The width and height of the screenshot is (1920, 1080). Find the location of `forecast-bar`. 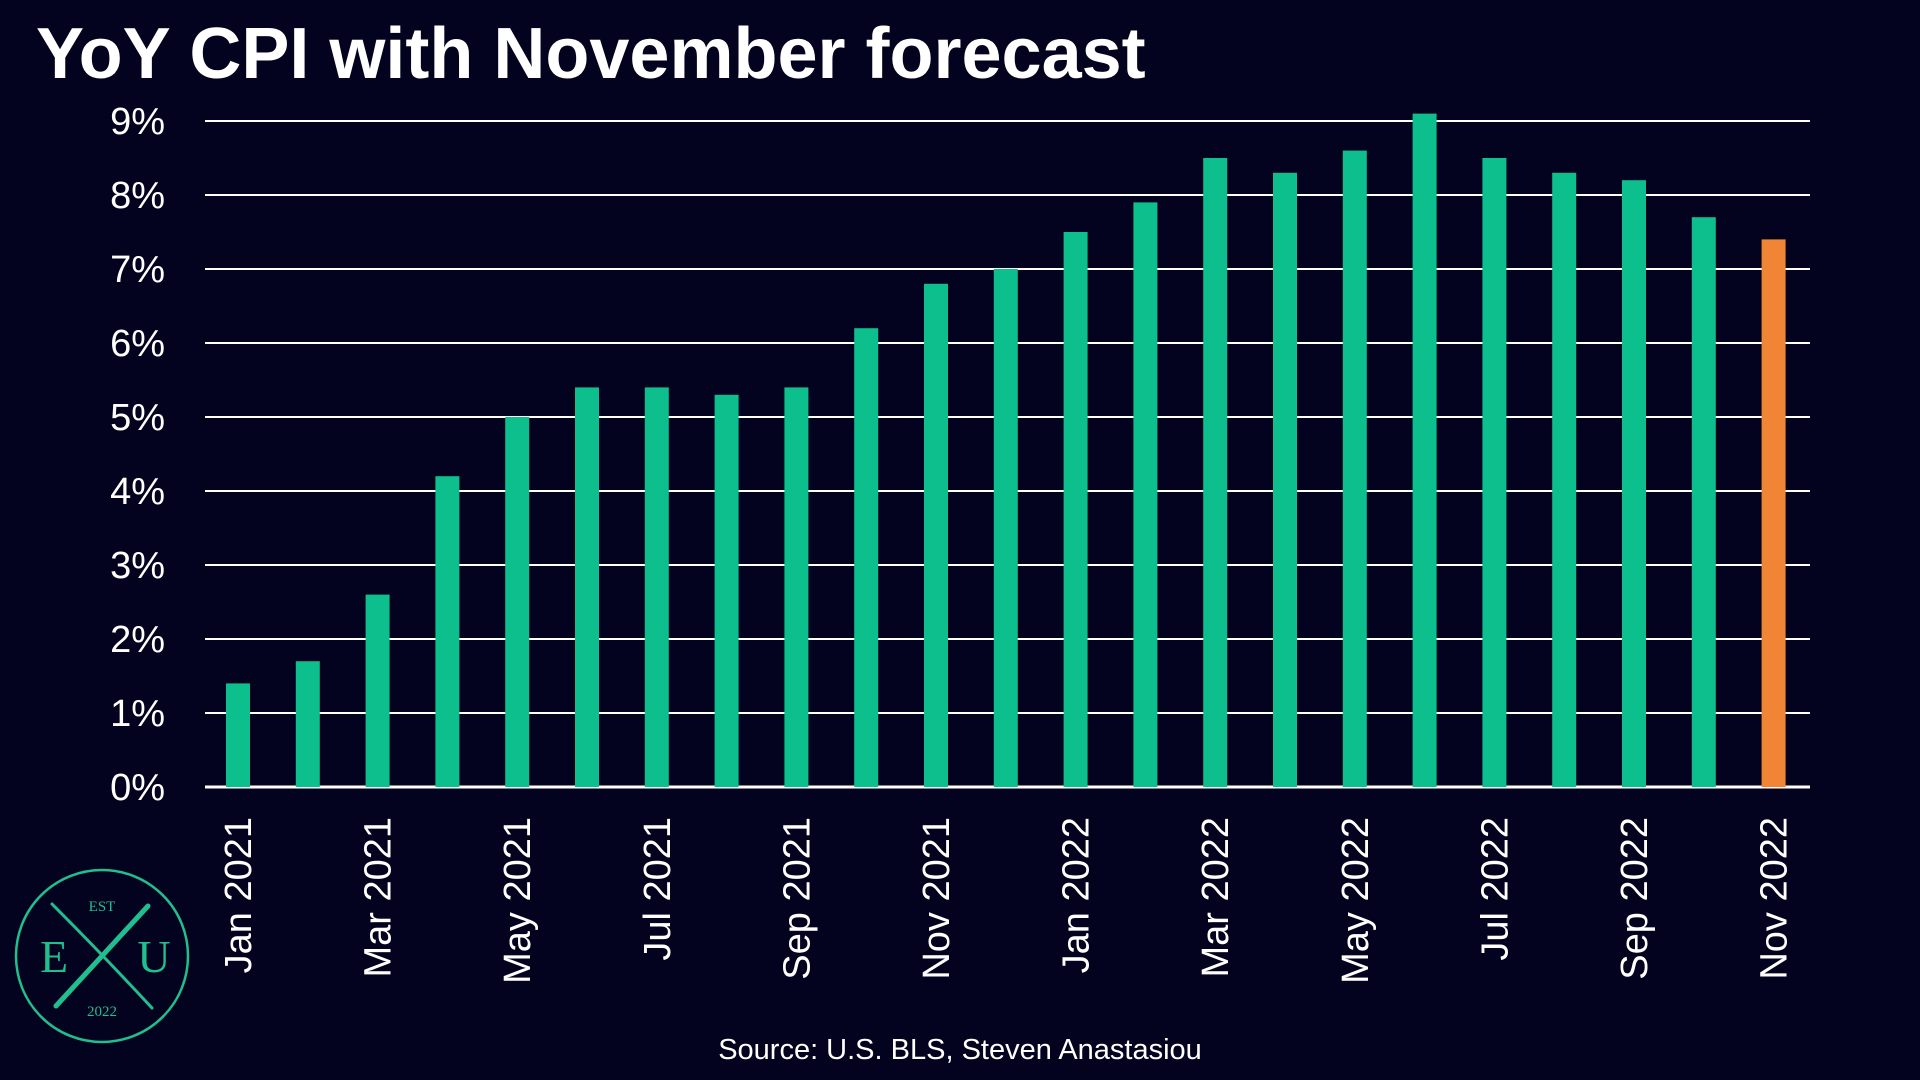

forecast-bar is located at coordinates (1773, 513).